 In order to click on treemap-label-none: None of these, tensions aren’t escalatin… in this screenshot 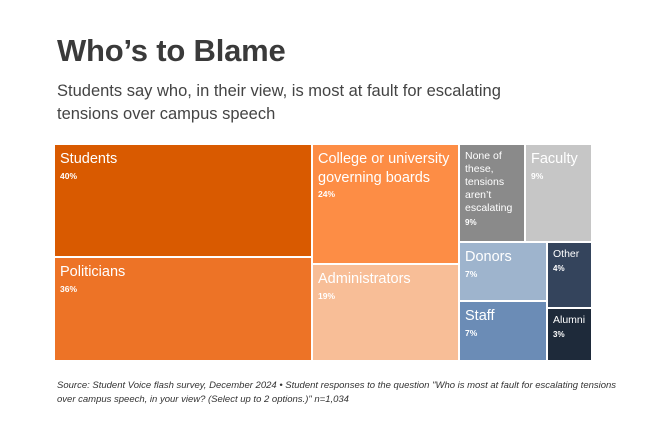, I will do `click(492, 189)`.